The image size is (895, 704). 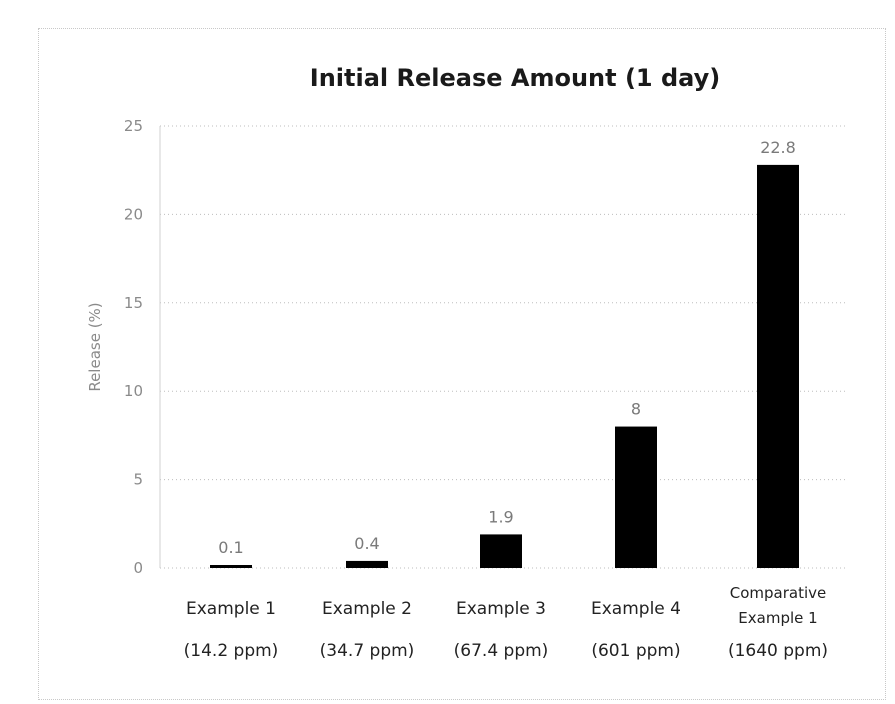 What do you see at coordinates (778, 651) in the screenshot?
I see `x-category-sublabel: (1640 ppm)` at bounding box center [778, 651].